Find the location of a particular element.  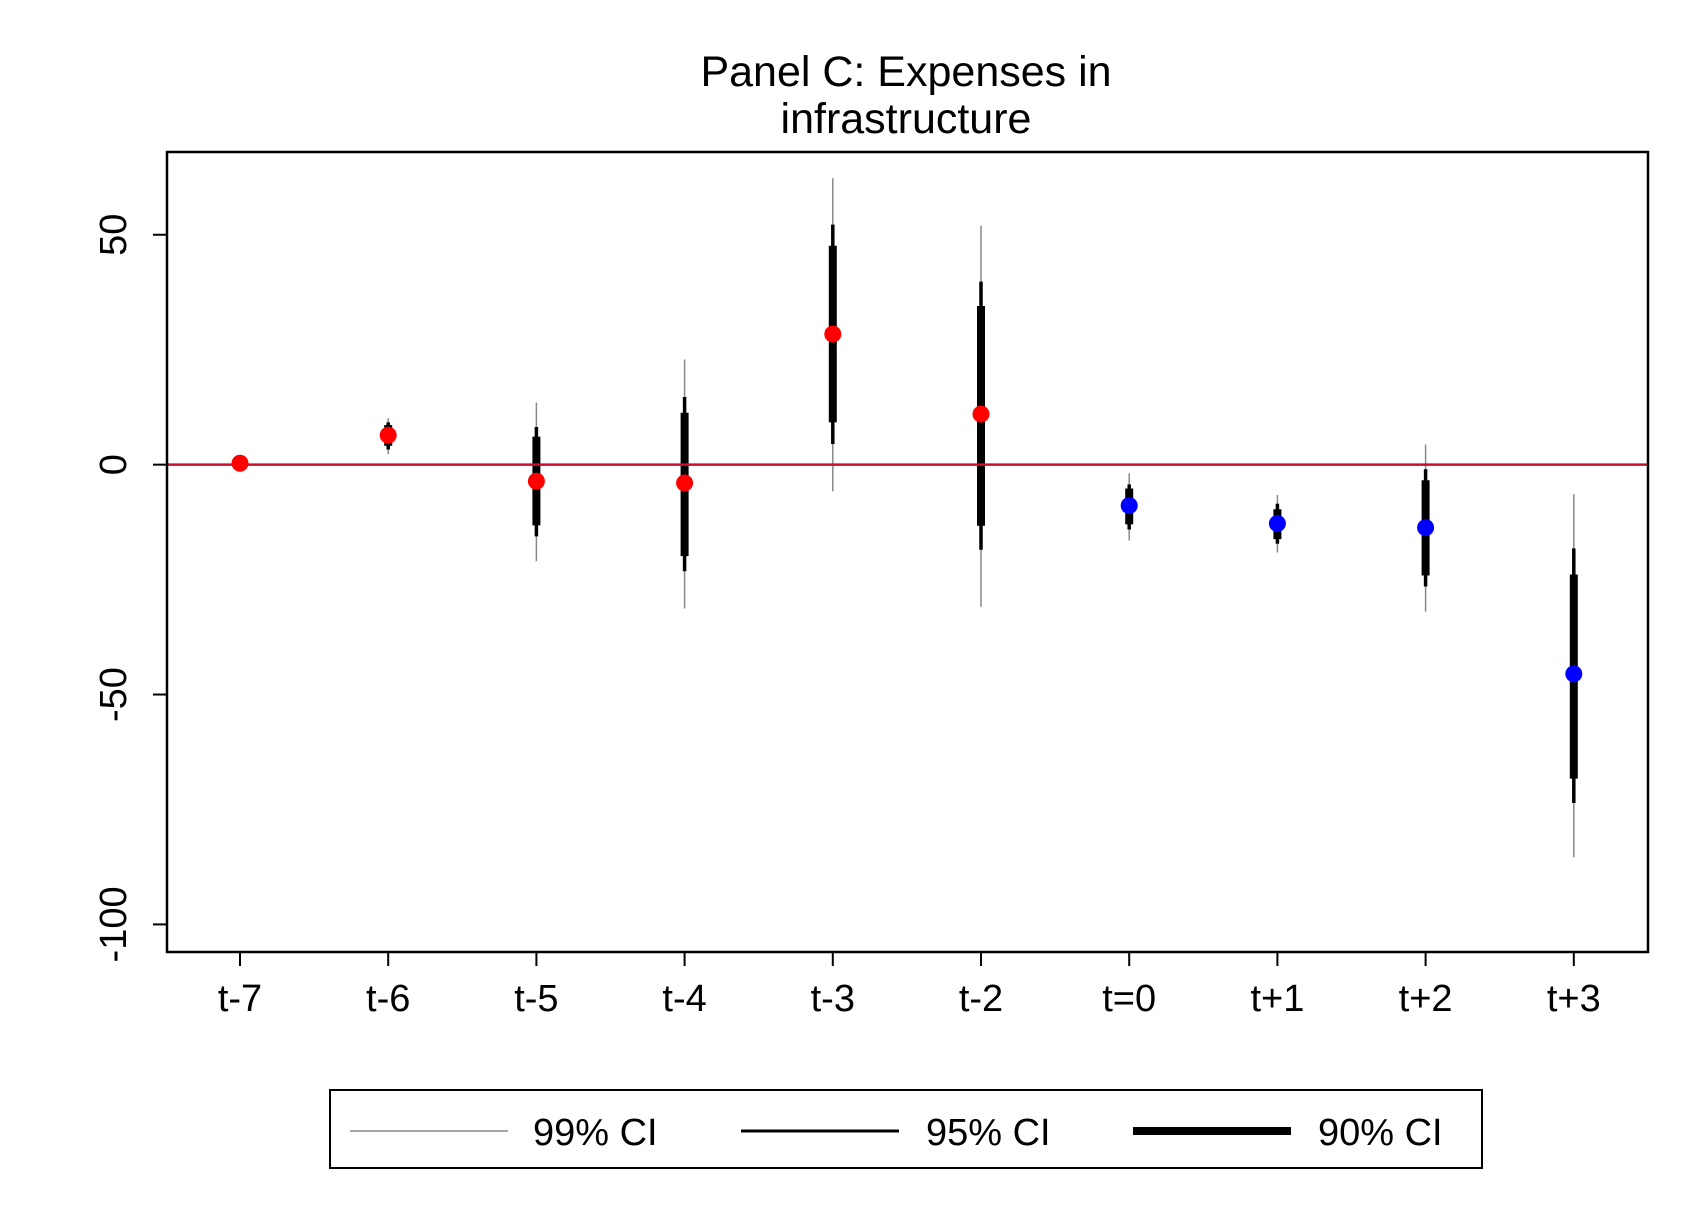

y-tick-label: 0 is located at coordinates (114, 464).